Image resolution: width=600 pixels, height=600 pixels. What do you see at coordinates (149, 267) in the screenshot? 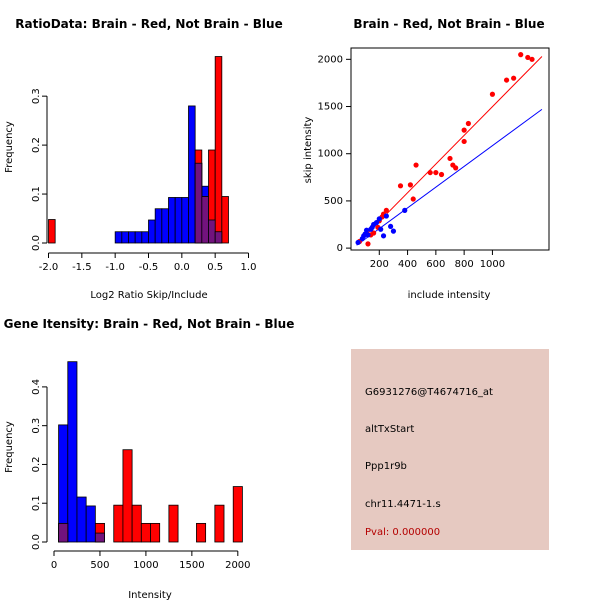
I see `x-tick-label: -0.5` at bounding box center [149, 267].